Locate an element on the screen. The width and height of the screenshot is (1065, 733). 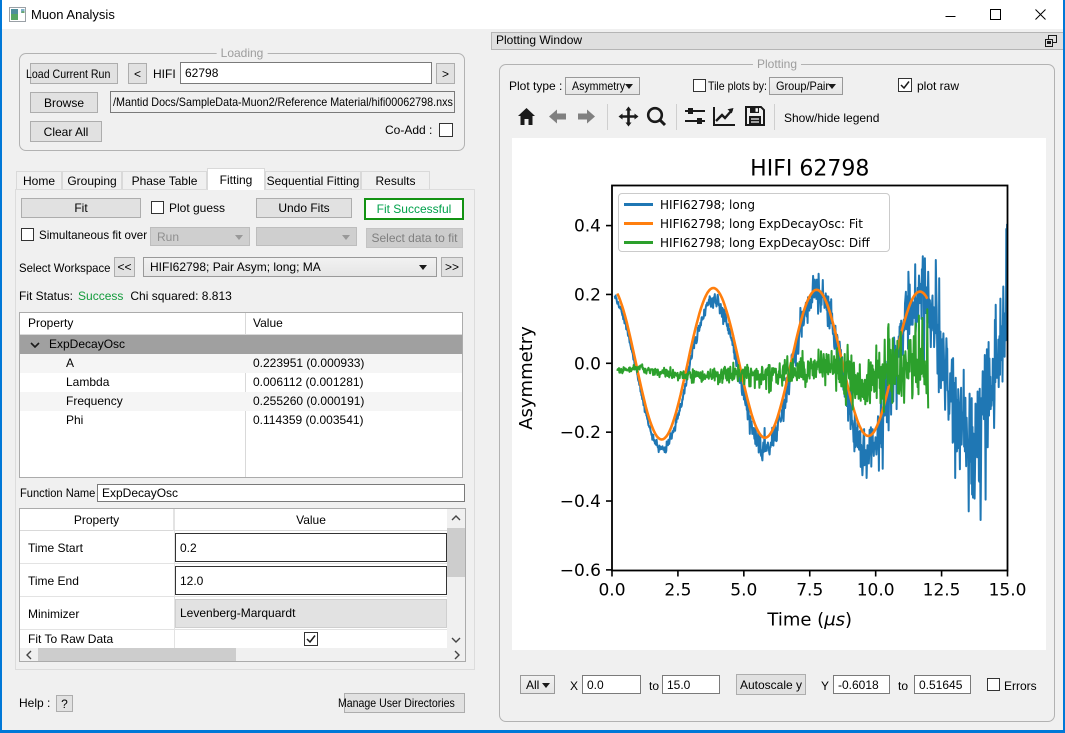
load-current-run-button: Load Current Run is located at coordinates (72, 73).